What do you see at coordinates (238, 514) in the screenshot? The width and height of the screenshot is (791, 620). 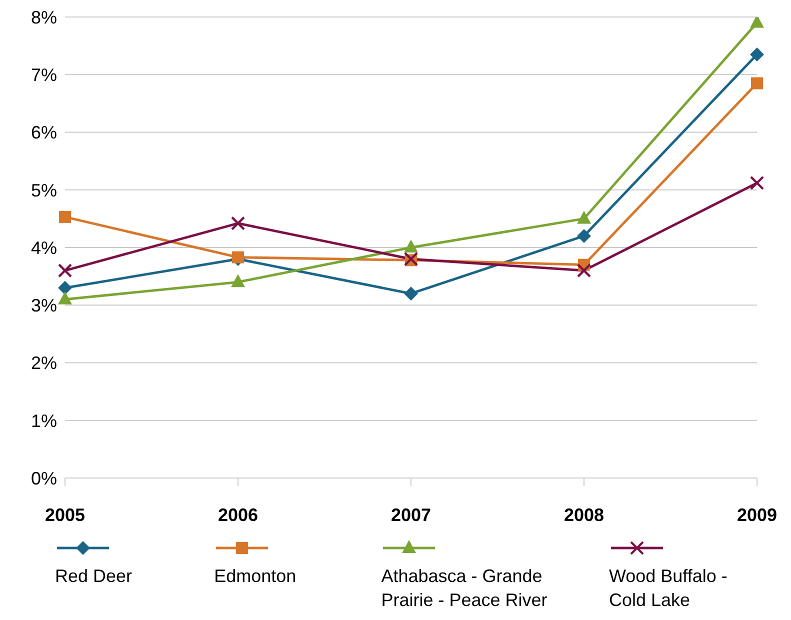 I see `x-tick-label: 2006` at bounding box center [238, 514].